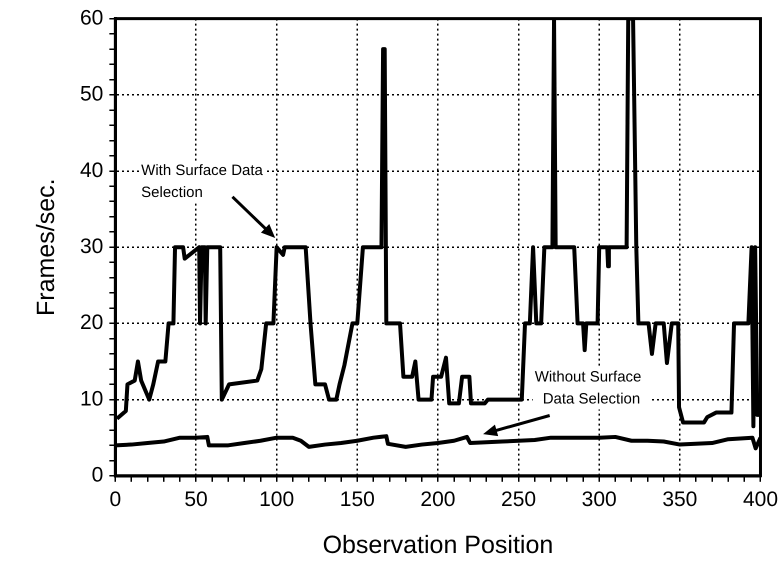 This screenshot has width=784, height=577. I want to click on x-tick-label: 50, so click(196, 500).